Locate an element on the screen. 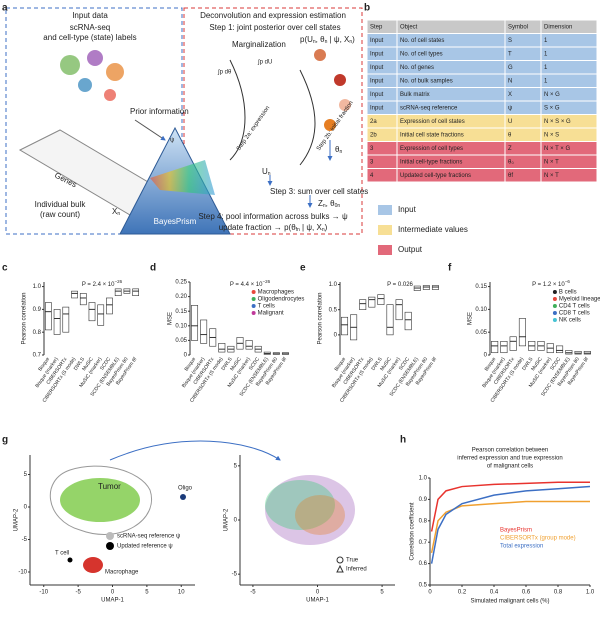  table-text: S is located at coordinates (510, 41).